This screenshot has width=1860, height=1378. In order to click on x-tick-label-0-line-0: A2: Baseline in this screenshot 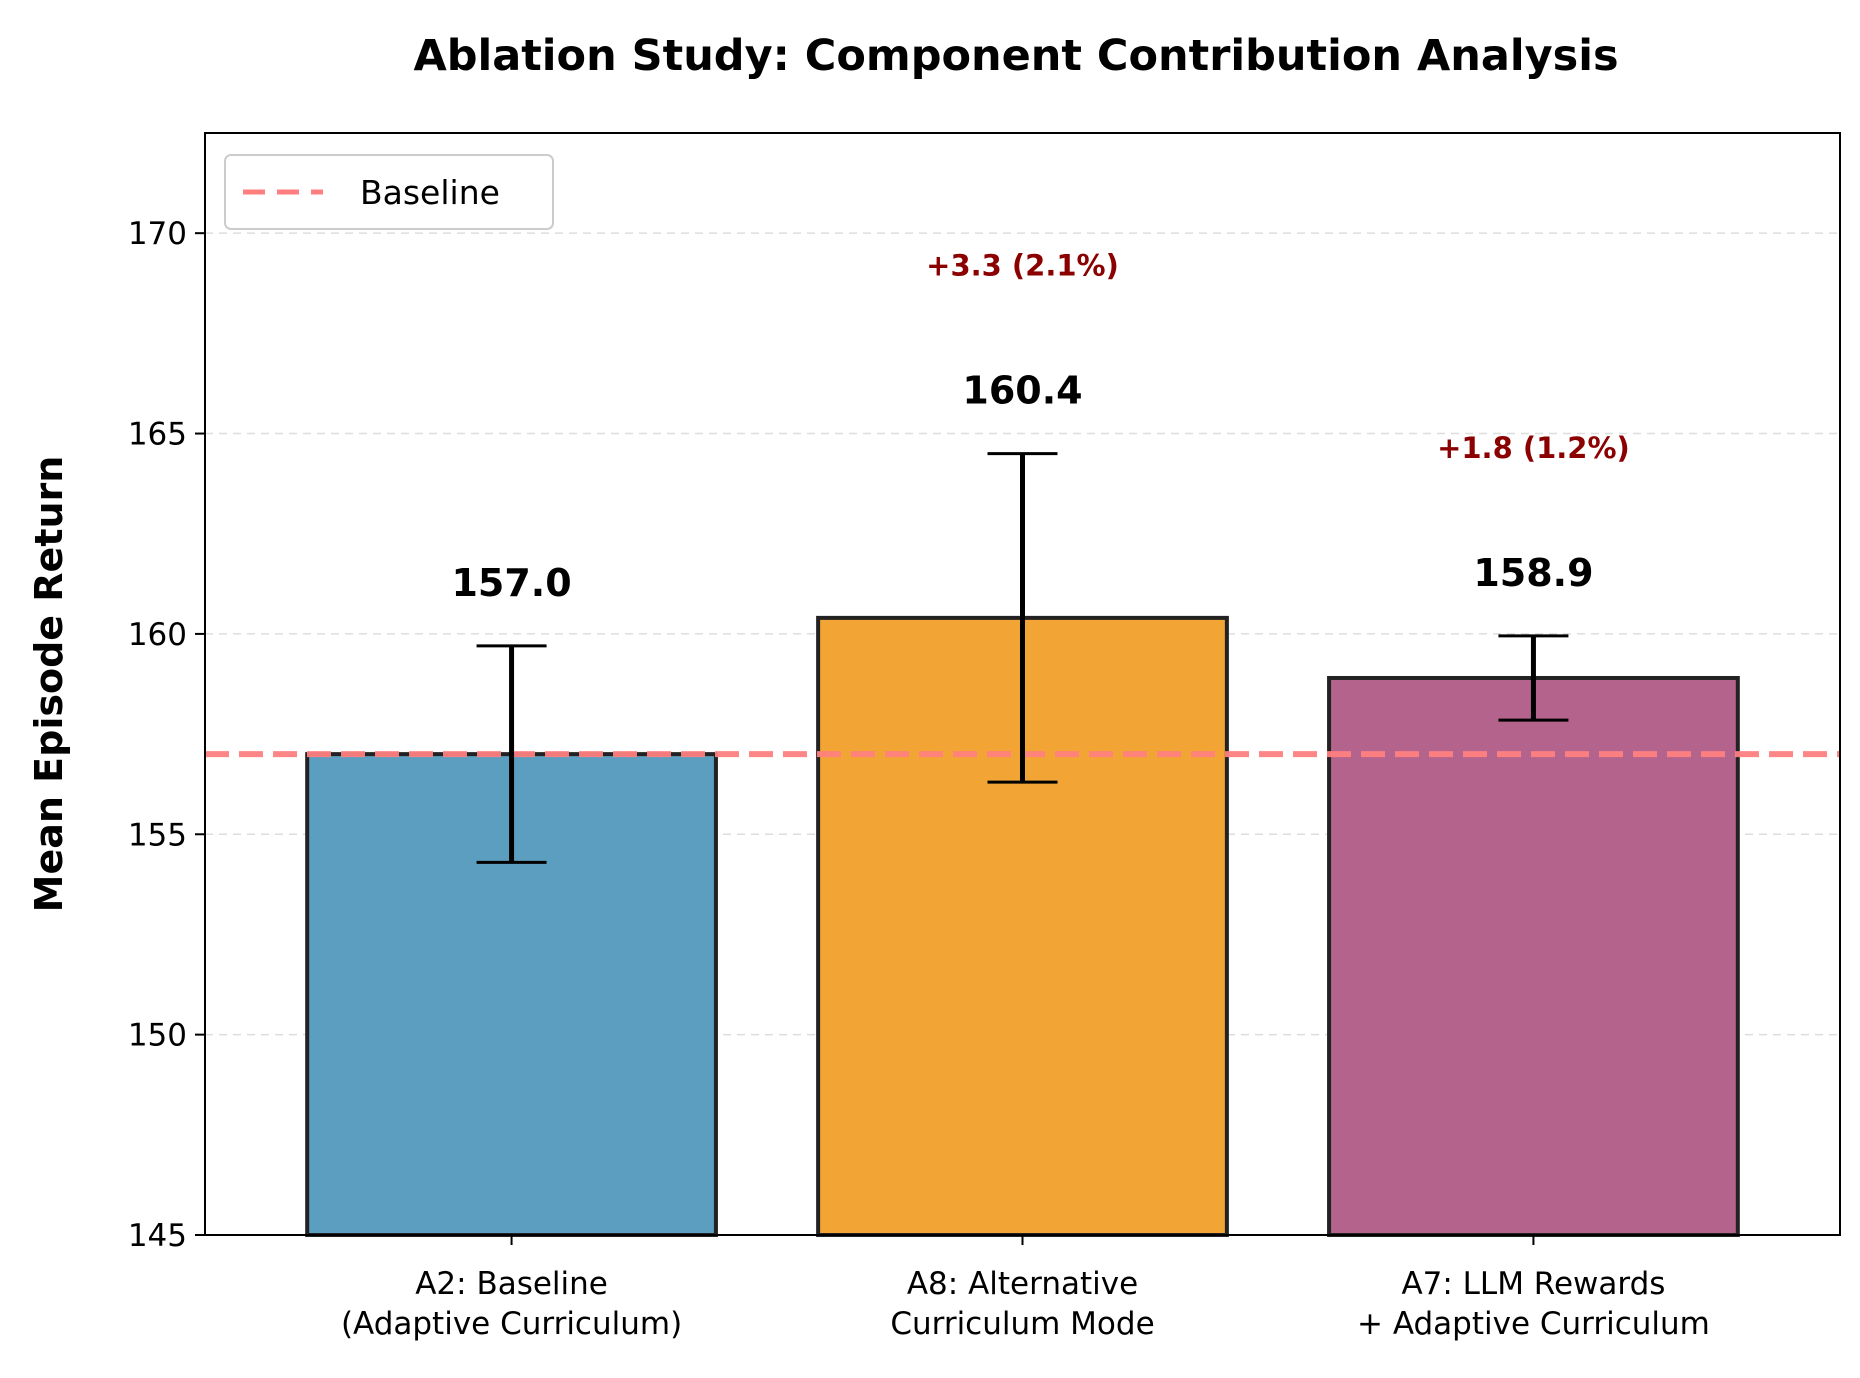, I will do `click(511, 1284)`.